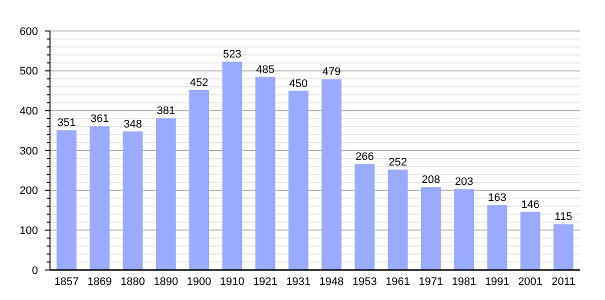 The width and height of the screenshot is (605, 300). Describe the element at coordinates (530, 282) in the screenshot. I see `x-tick-label: 2001` at that location.